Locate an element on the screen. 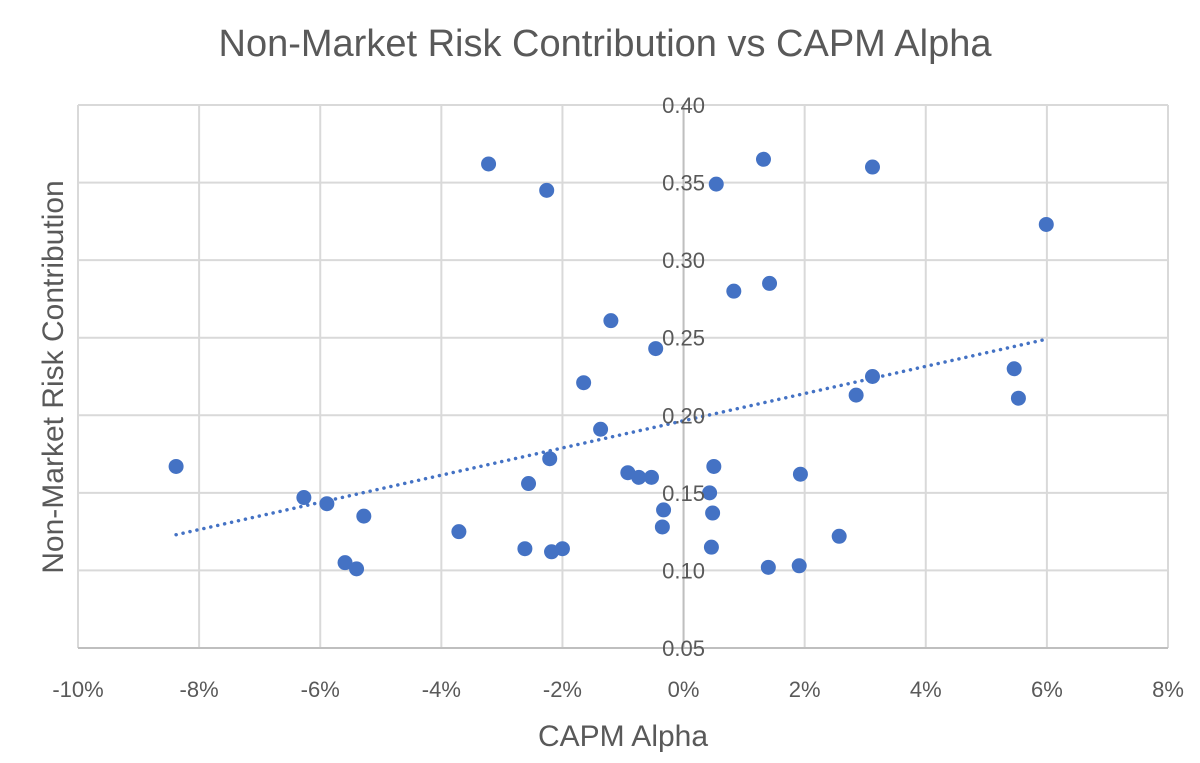 The width and height of the screenshot is (1200, 763). x-tick-label: 8% is located at coordinates (1168, 689).